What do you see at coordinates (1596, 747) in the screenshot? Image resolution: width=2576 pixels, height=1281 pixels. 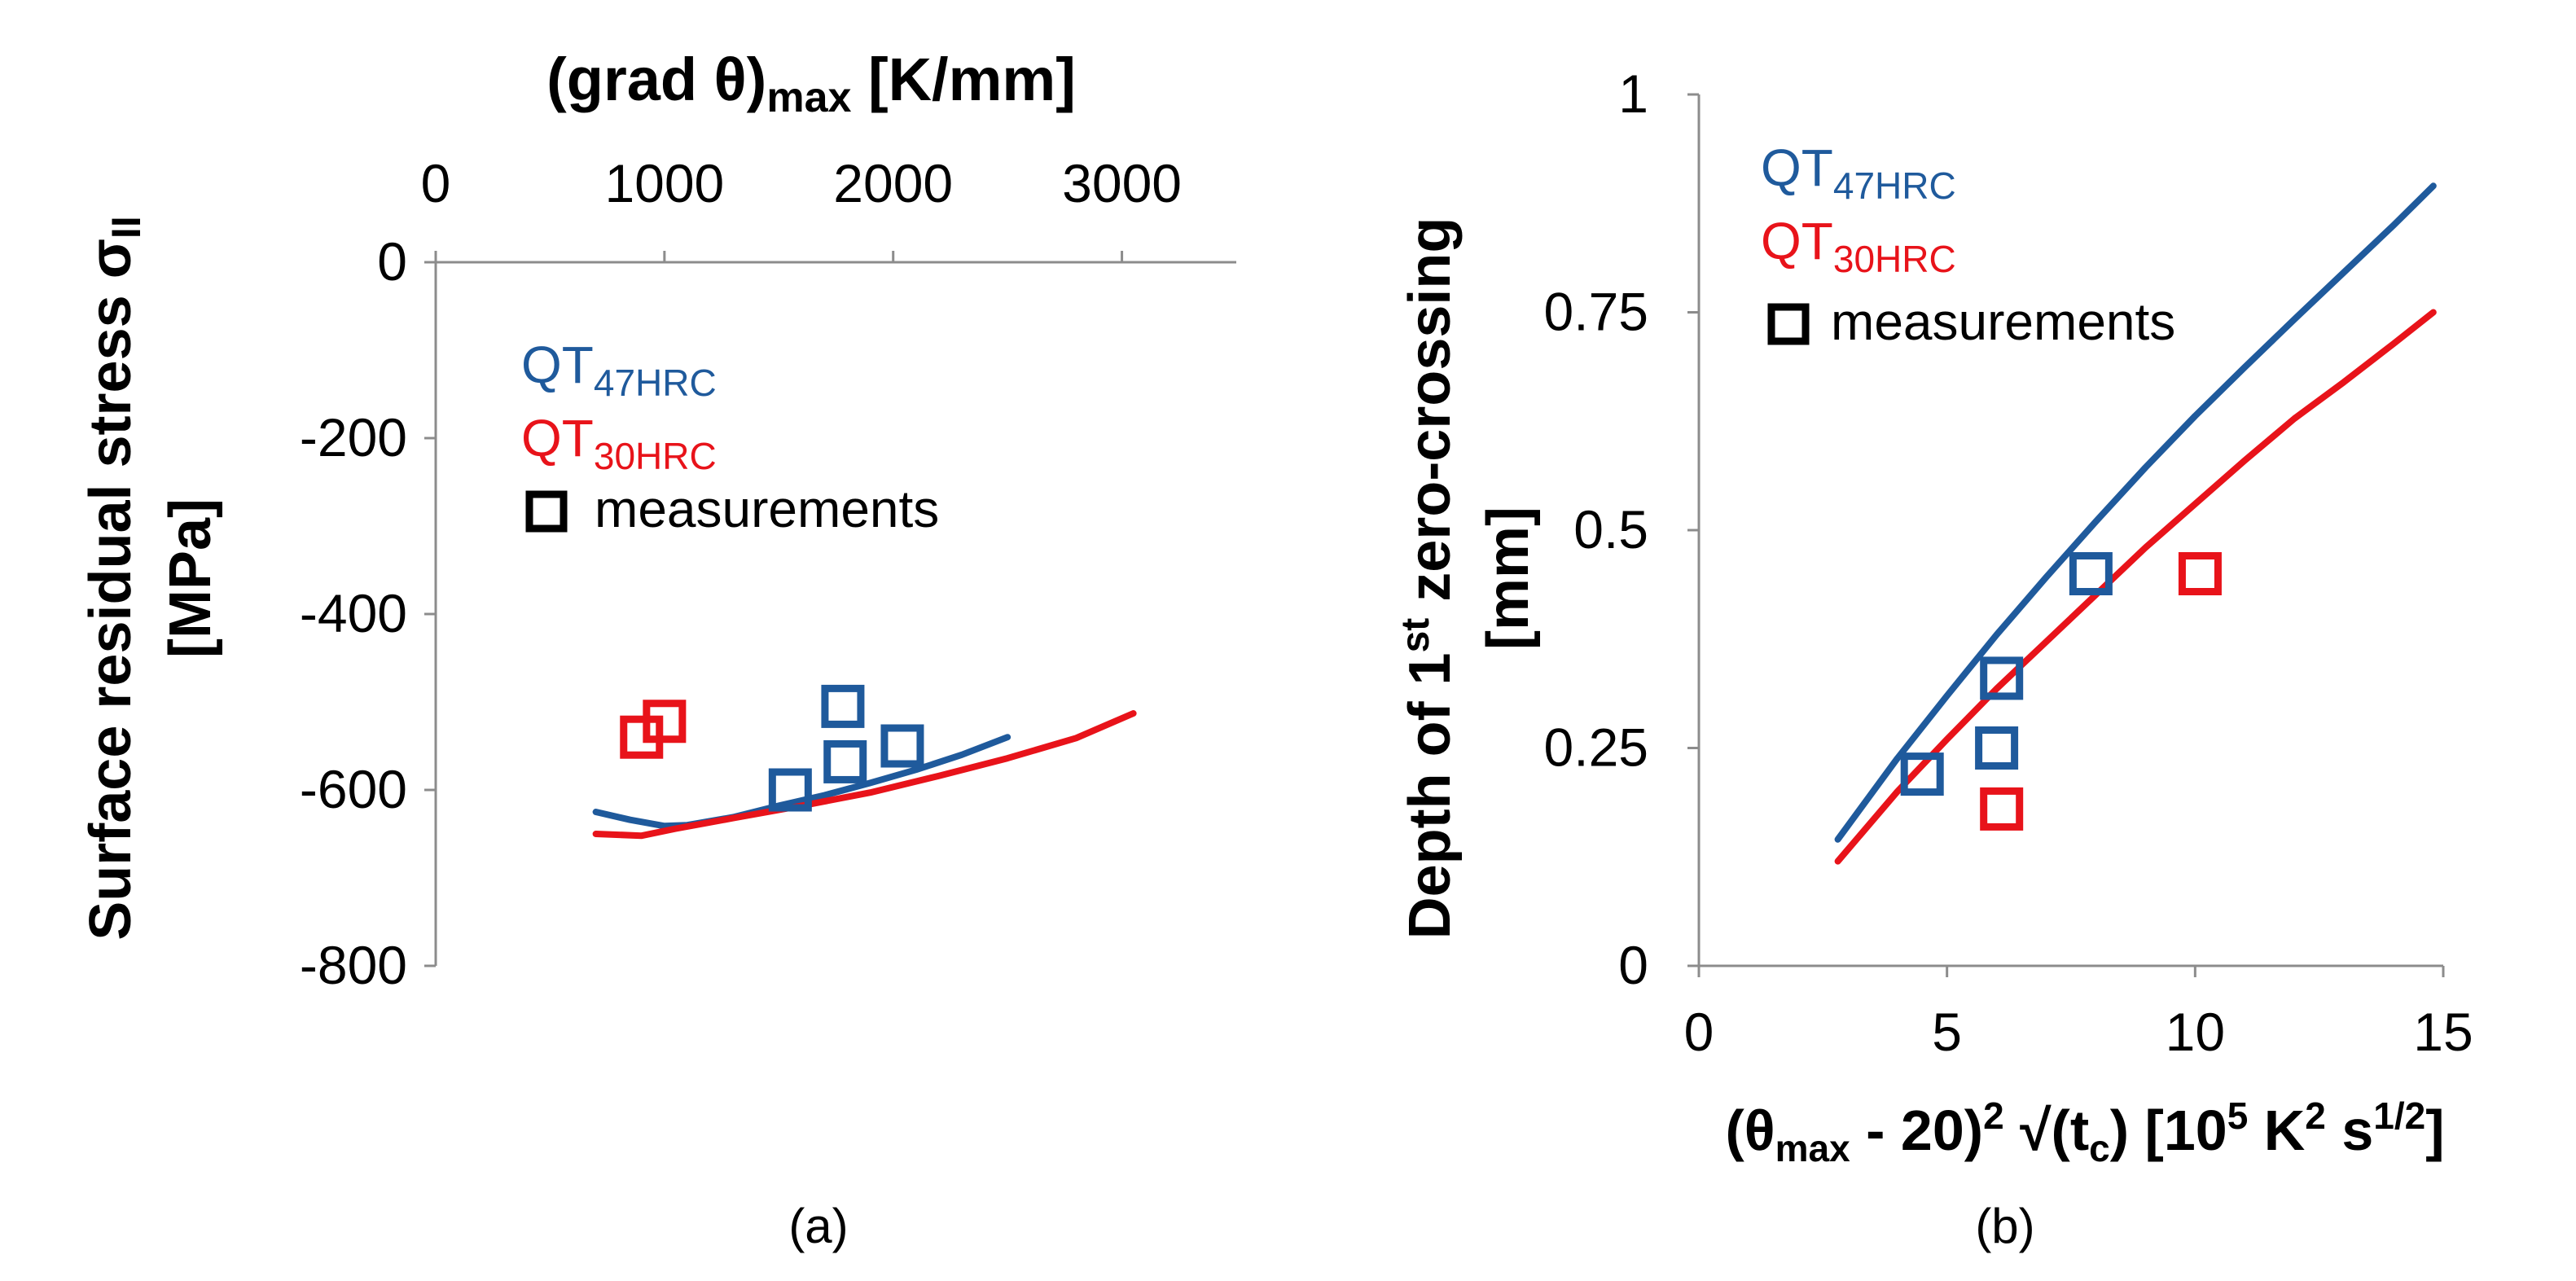 I see `chart-b-y-tick-label: 0.25` at bounding box center [1596, 747].